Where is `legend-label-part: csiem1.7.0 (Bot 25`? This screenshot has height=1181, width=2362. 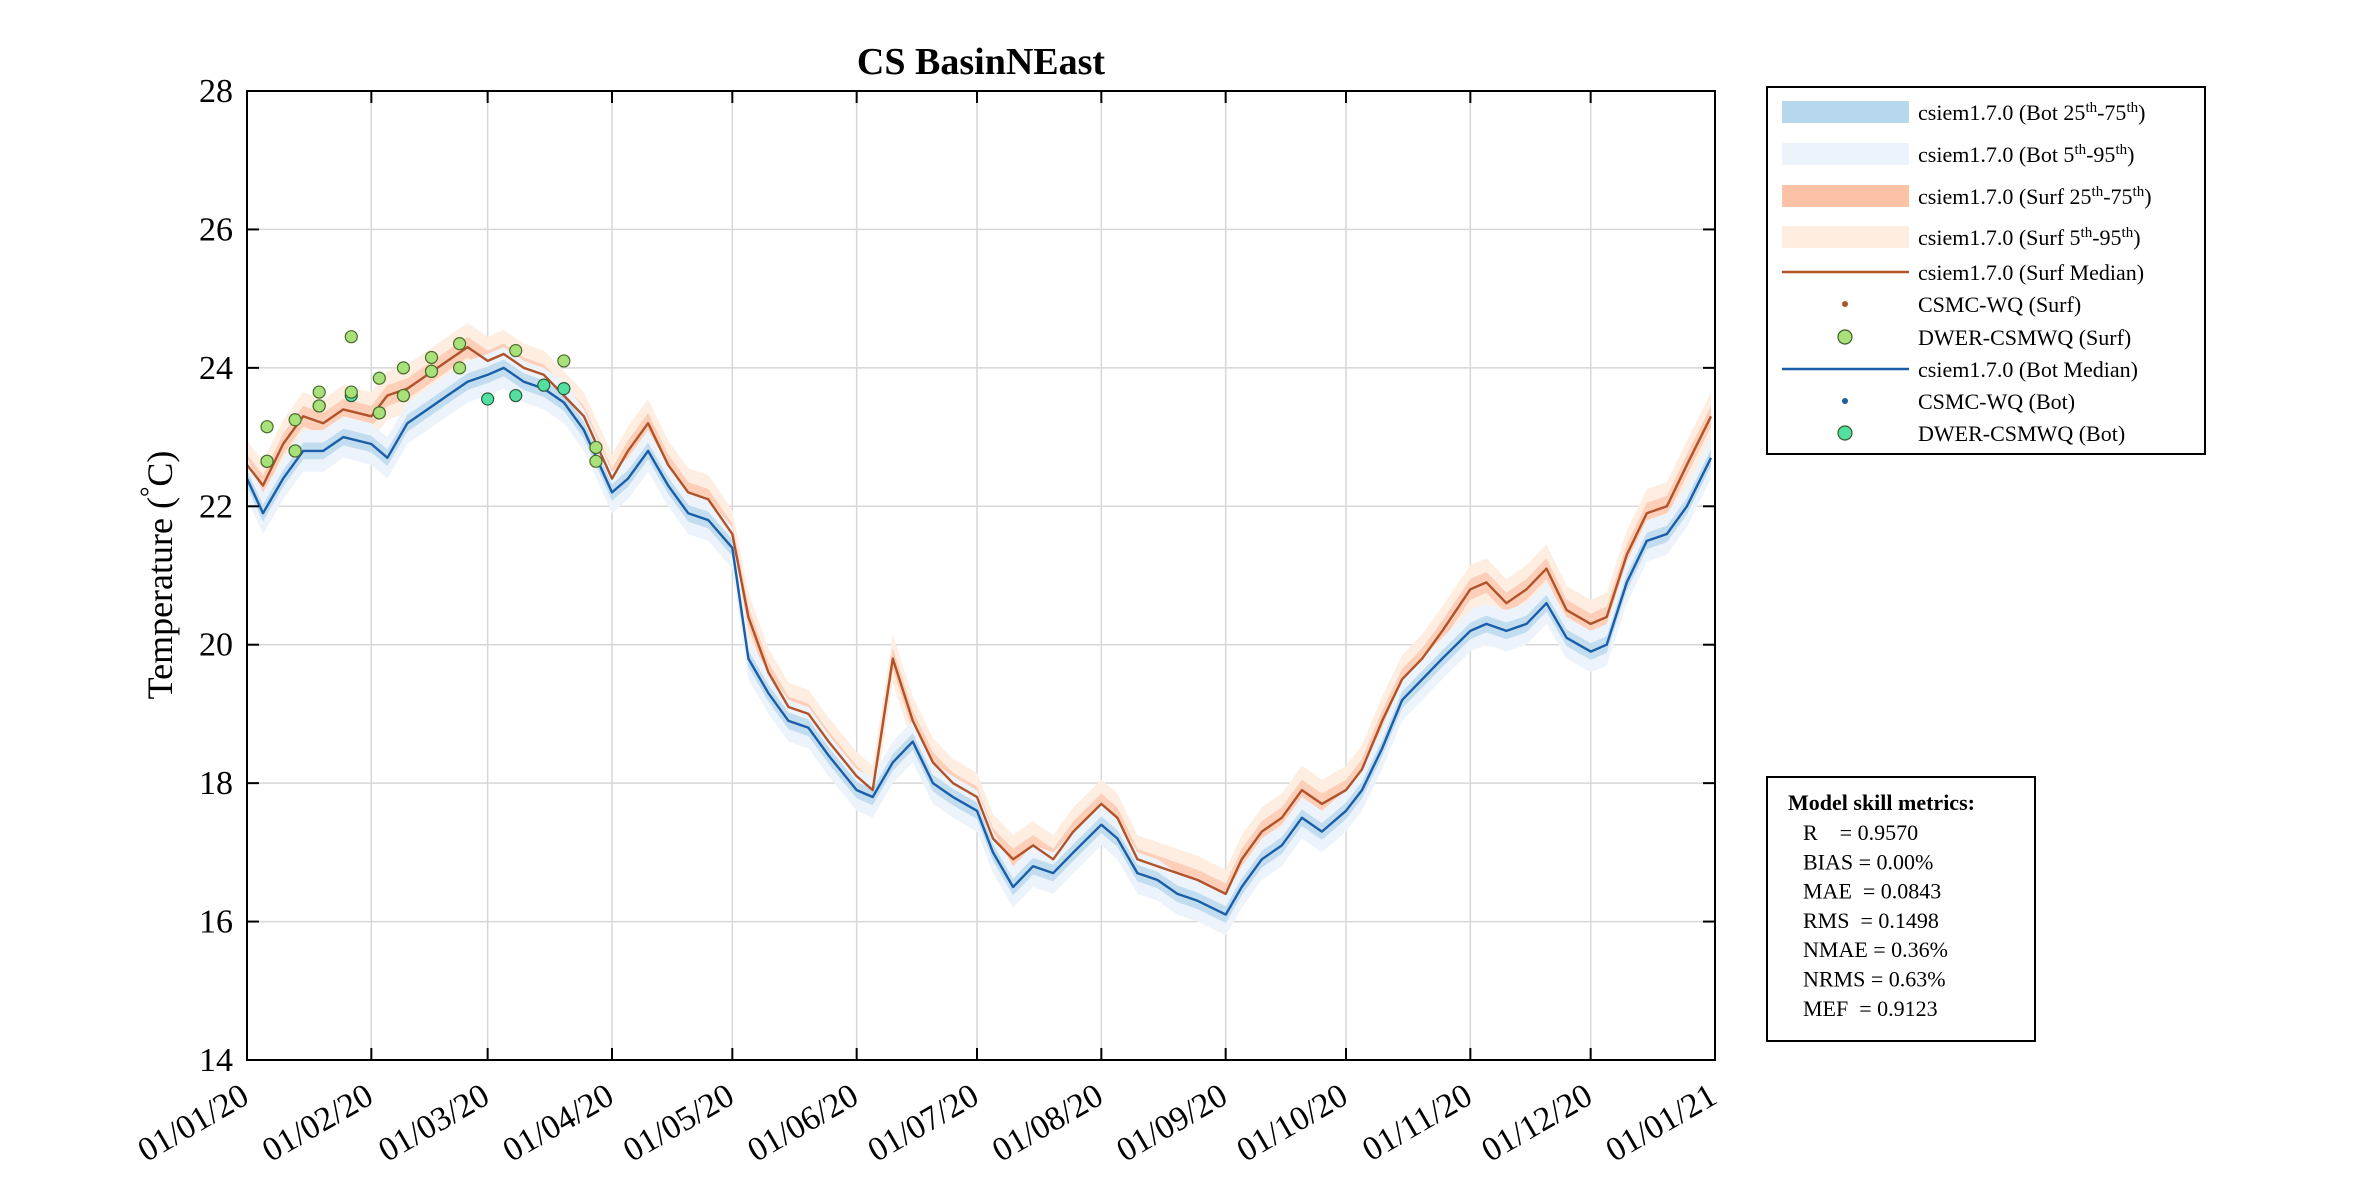 legend-label-part: csiem1.7.0 (Bot 25 is located at coordinates (2001, 112).